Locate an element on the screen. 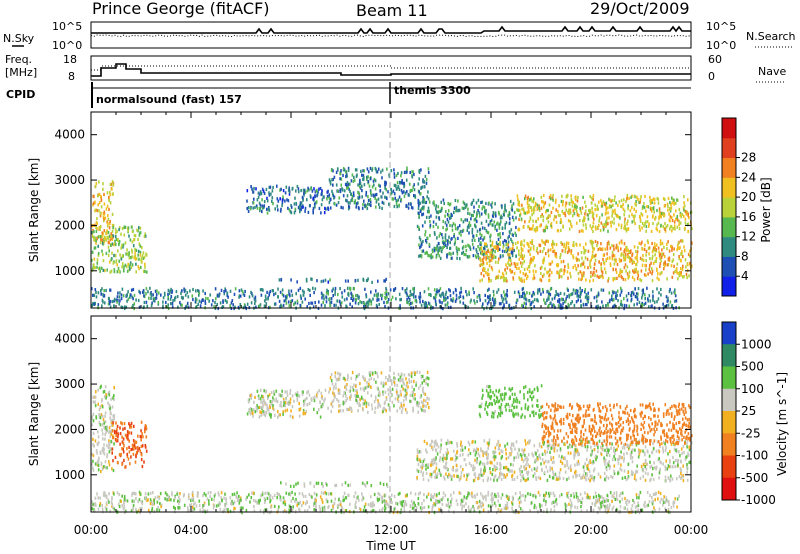  velocity-cell-r1 is located at coordinates (118, 434).